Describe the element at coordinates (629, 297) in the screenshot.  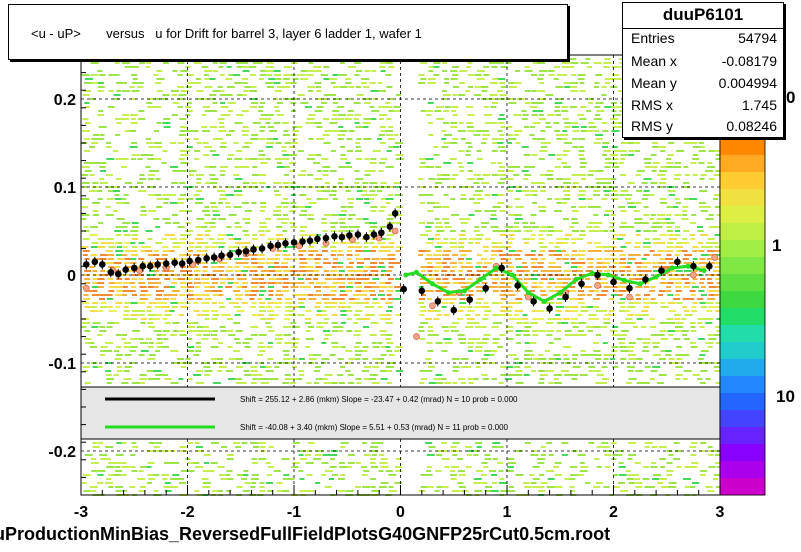
I see `salmon-point` at that location.